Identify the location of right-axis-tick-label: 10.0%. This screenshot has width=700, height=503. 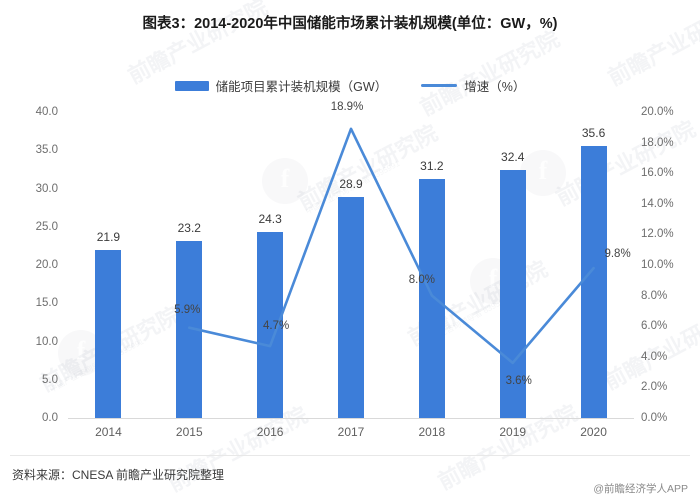
(657, 265).